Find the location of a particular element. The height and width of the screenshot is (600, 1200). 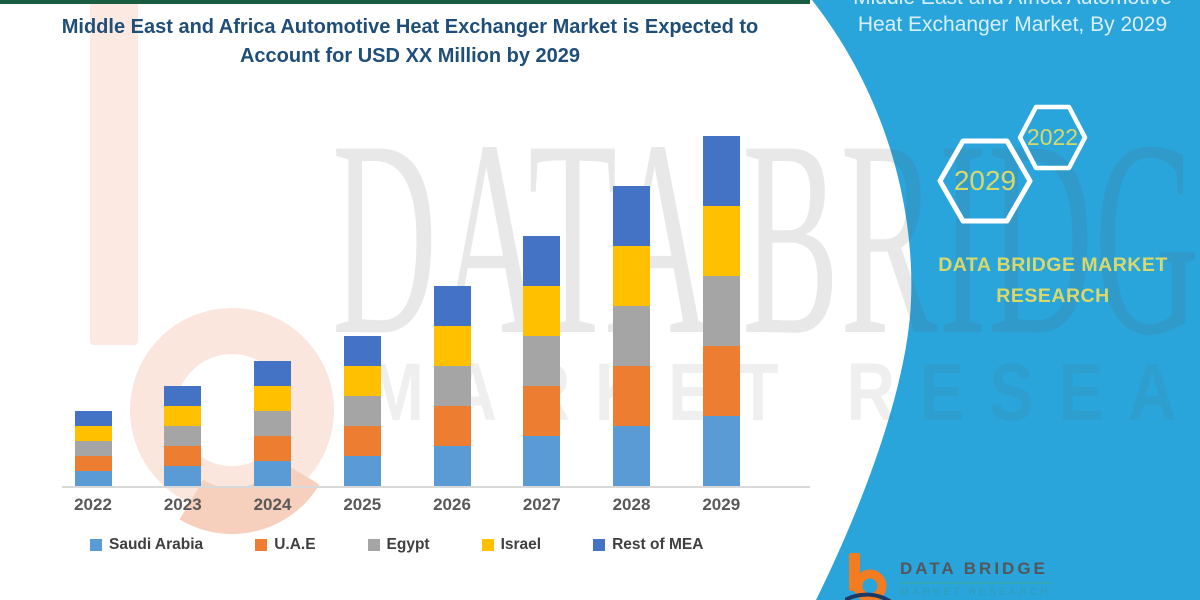

x-axis-label: 2026 is located at coordinates (452, 504).